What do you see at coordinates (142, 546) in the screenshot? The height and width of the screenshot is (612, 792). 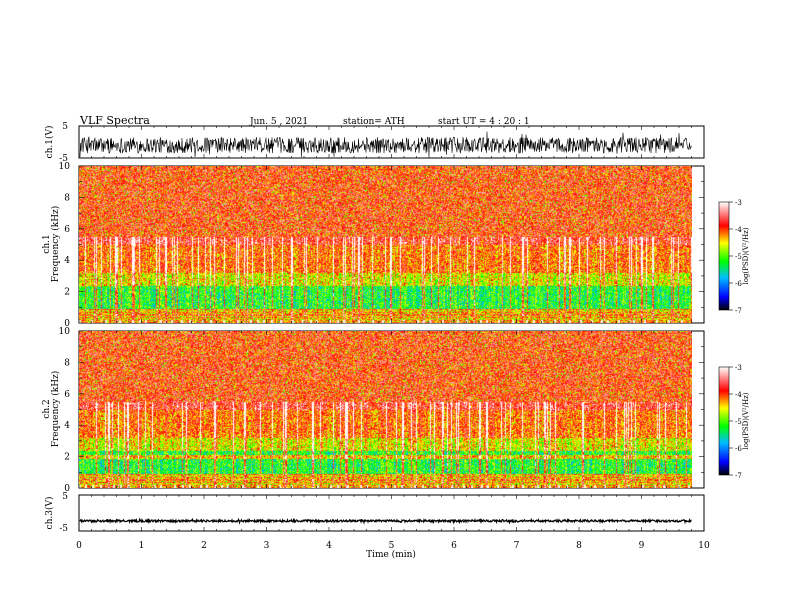 I see `x-tick-label: 1` at bounding box center [142, 546].